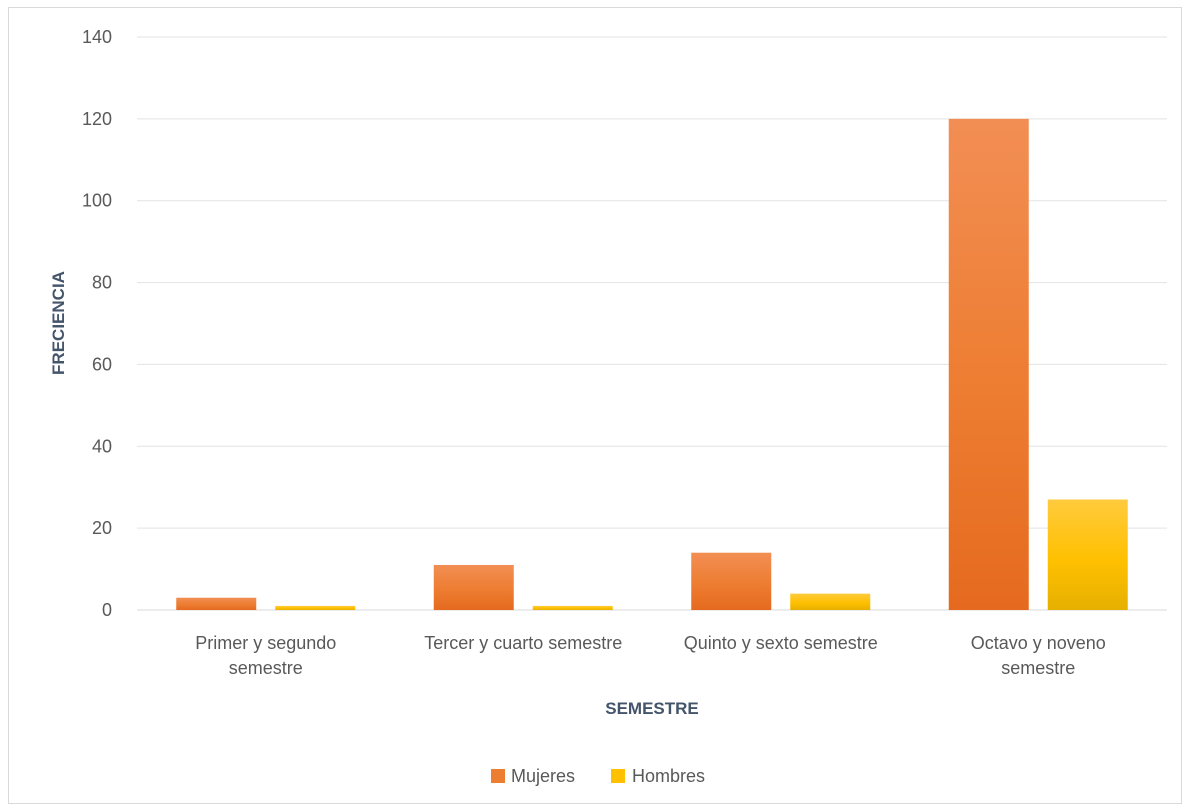  I want to click on x-tick-label: Quinto y sexto semestre, so click(781, 643).